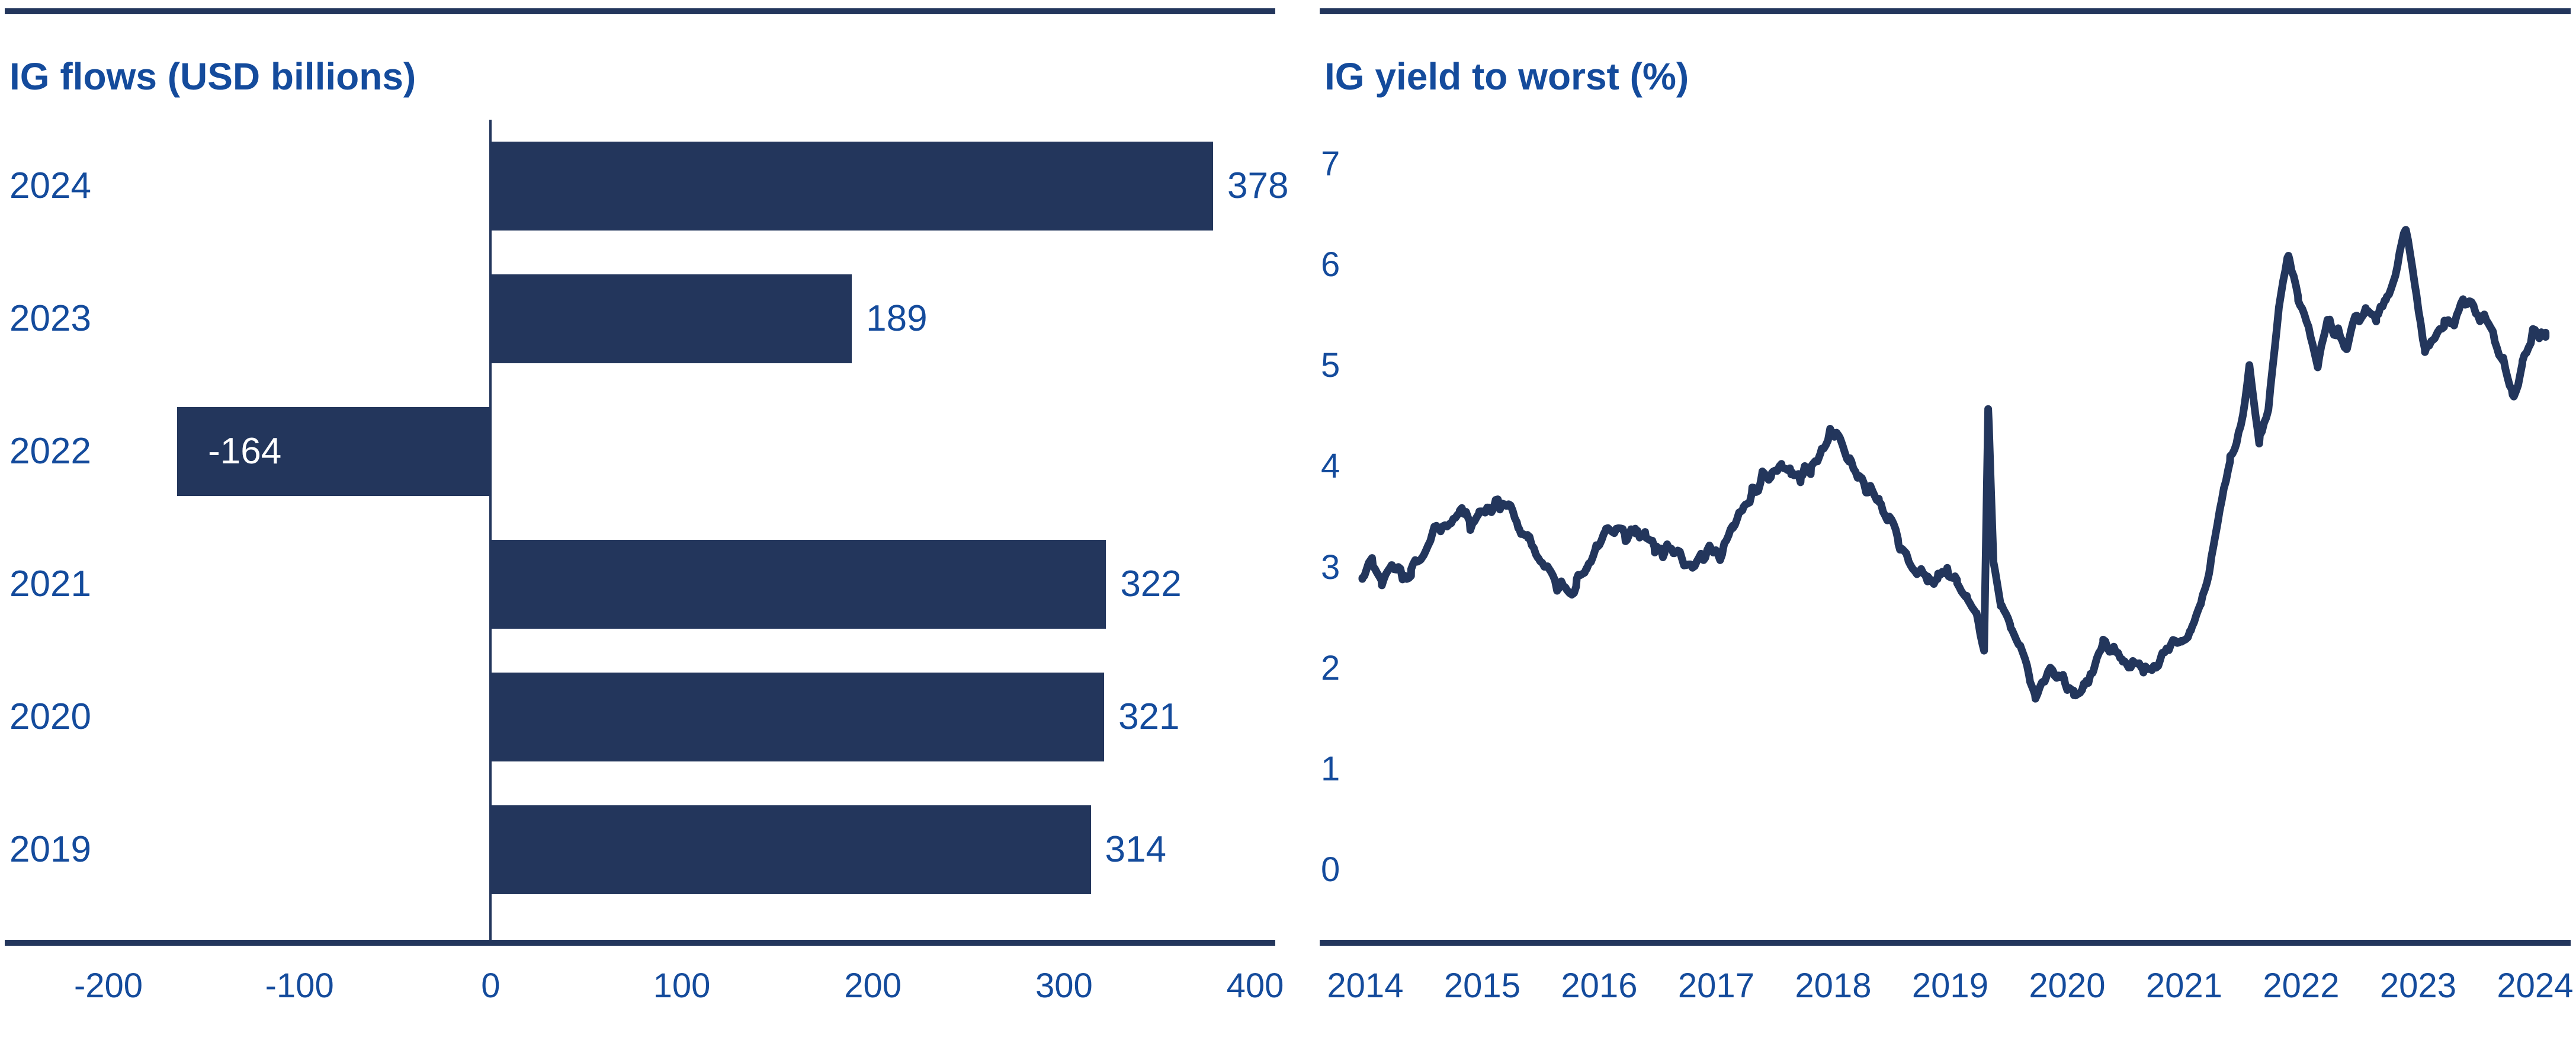 The image size is (2576, 1053). Describe the element at coordinates (1258, 185) in the screenshot. I see `bar-value-label: 378` at that location.